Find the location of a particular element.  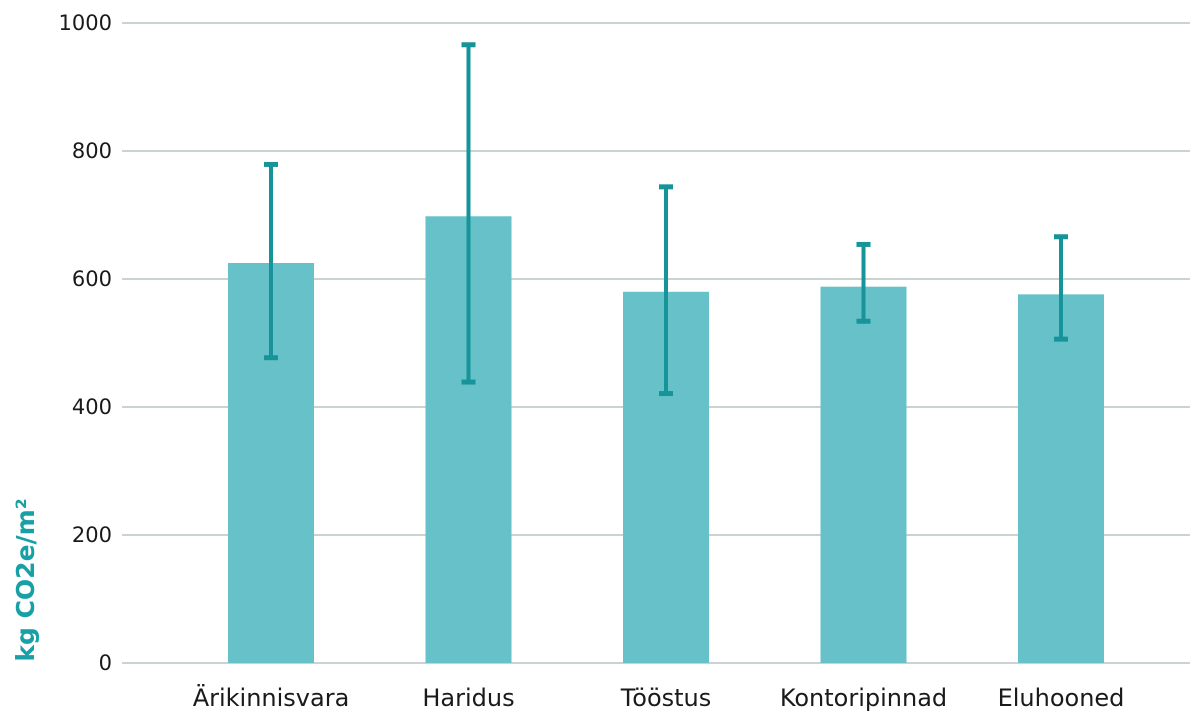

category-label: Haridus is located at coordinates (468, 698).